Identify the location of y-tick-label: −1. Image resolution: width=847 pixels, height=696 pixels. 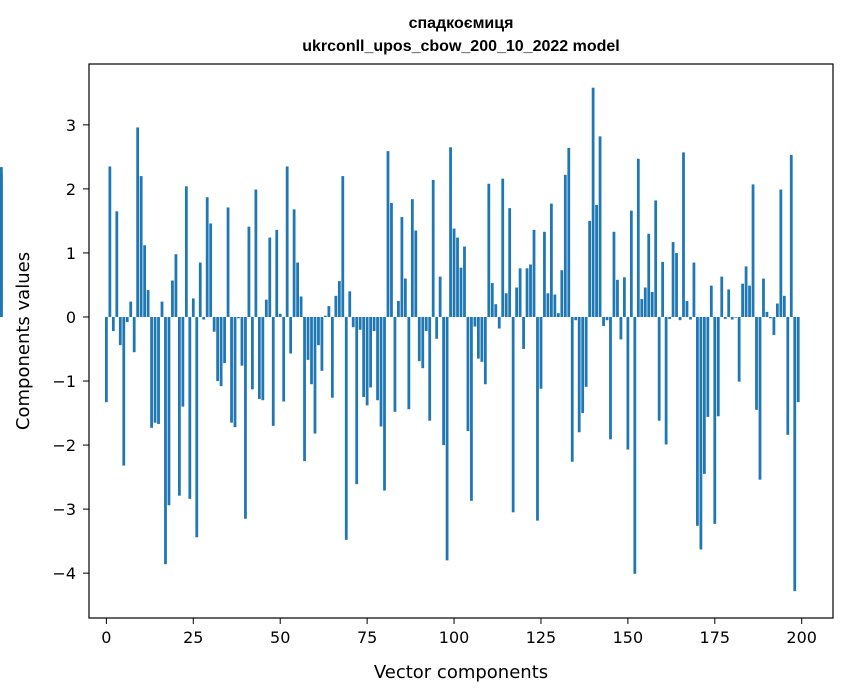
(64, 381).